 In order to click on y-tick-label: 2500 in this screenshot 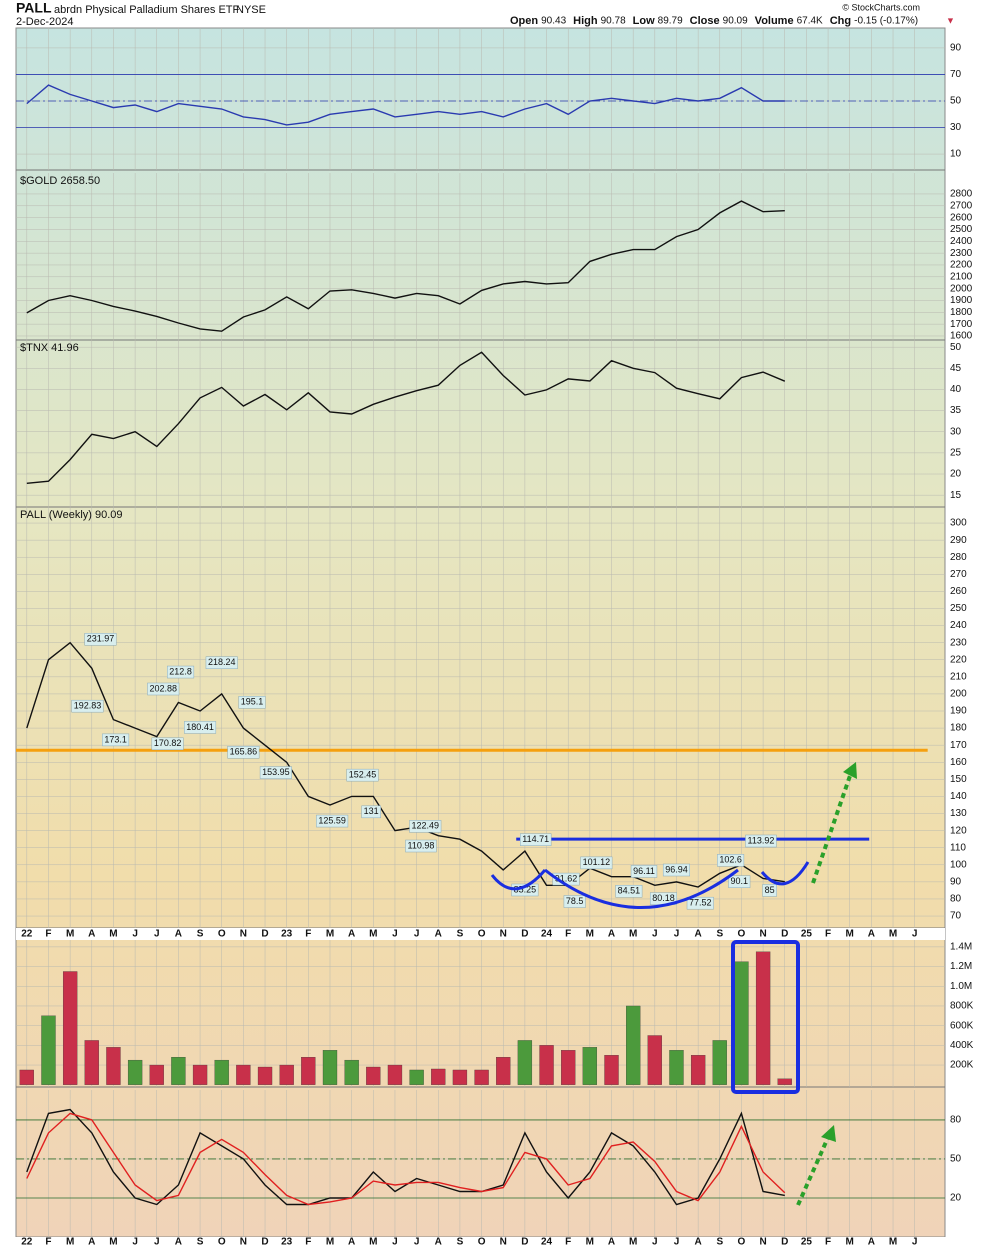, I will do `click(961, 229)`.